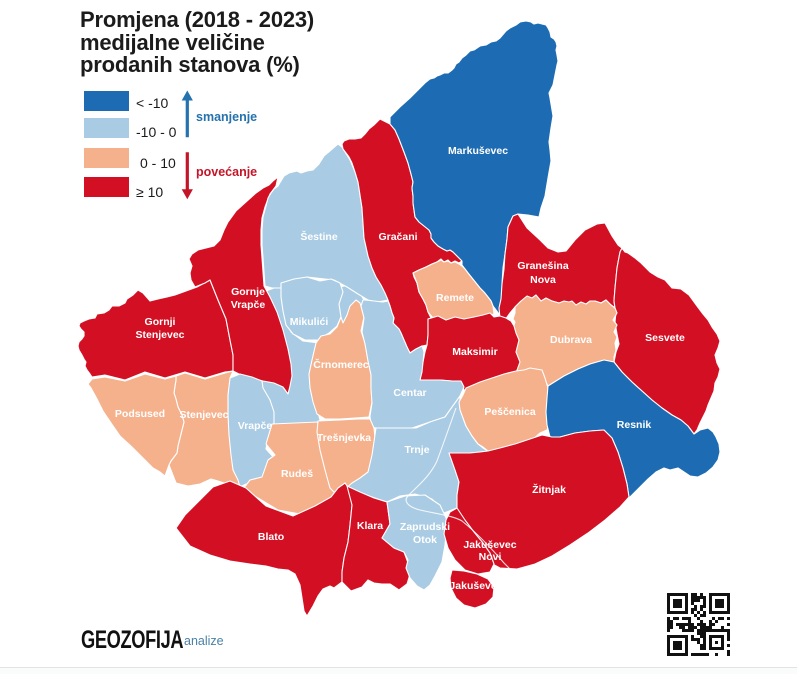 Image resolution: width=797 pixels, height=674 pixels. What do you see at coordinates (140, 414) in the screenshot?
I see `svg-text: Podsused` at bounding box center [140, 414].